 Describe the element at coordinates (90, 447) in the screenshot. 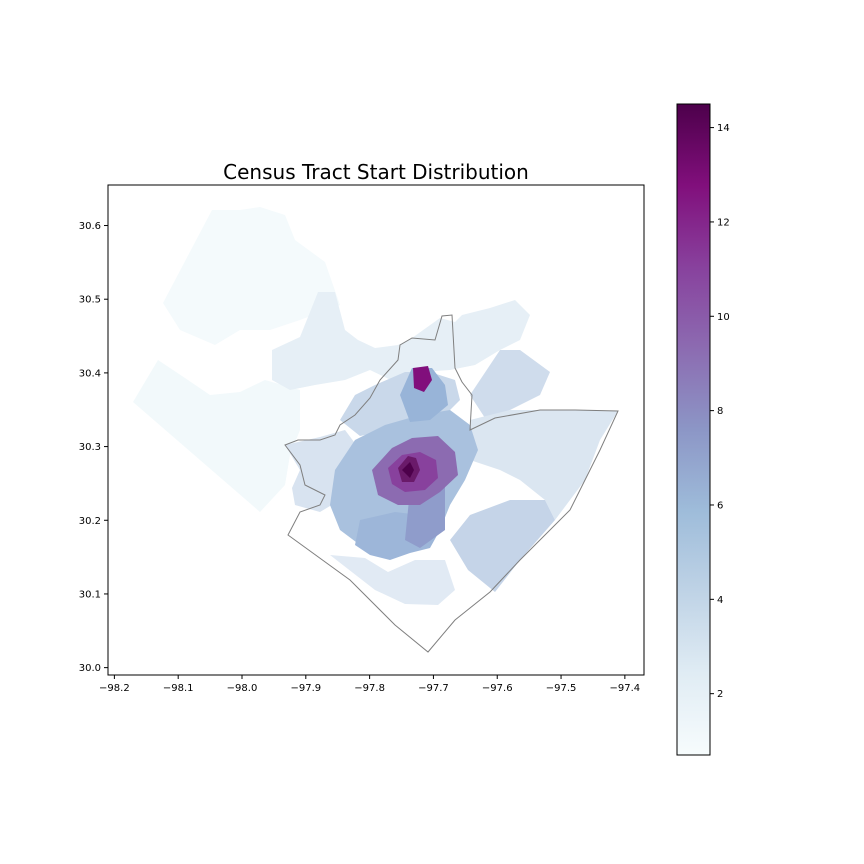

I see `y-tick-label: 30.3` at that location.